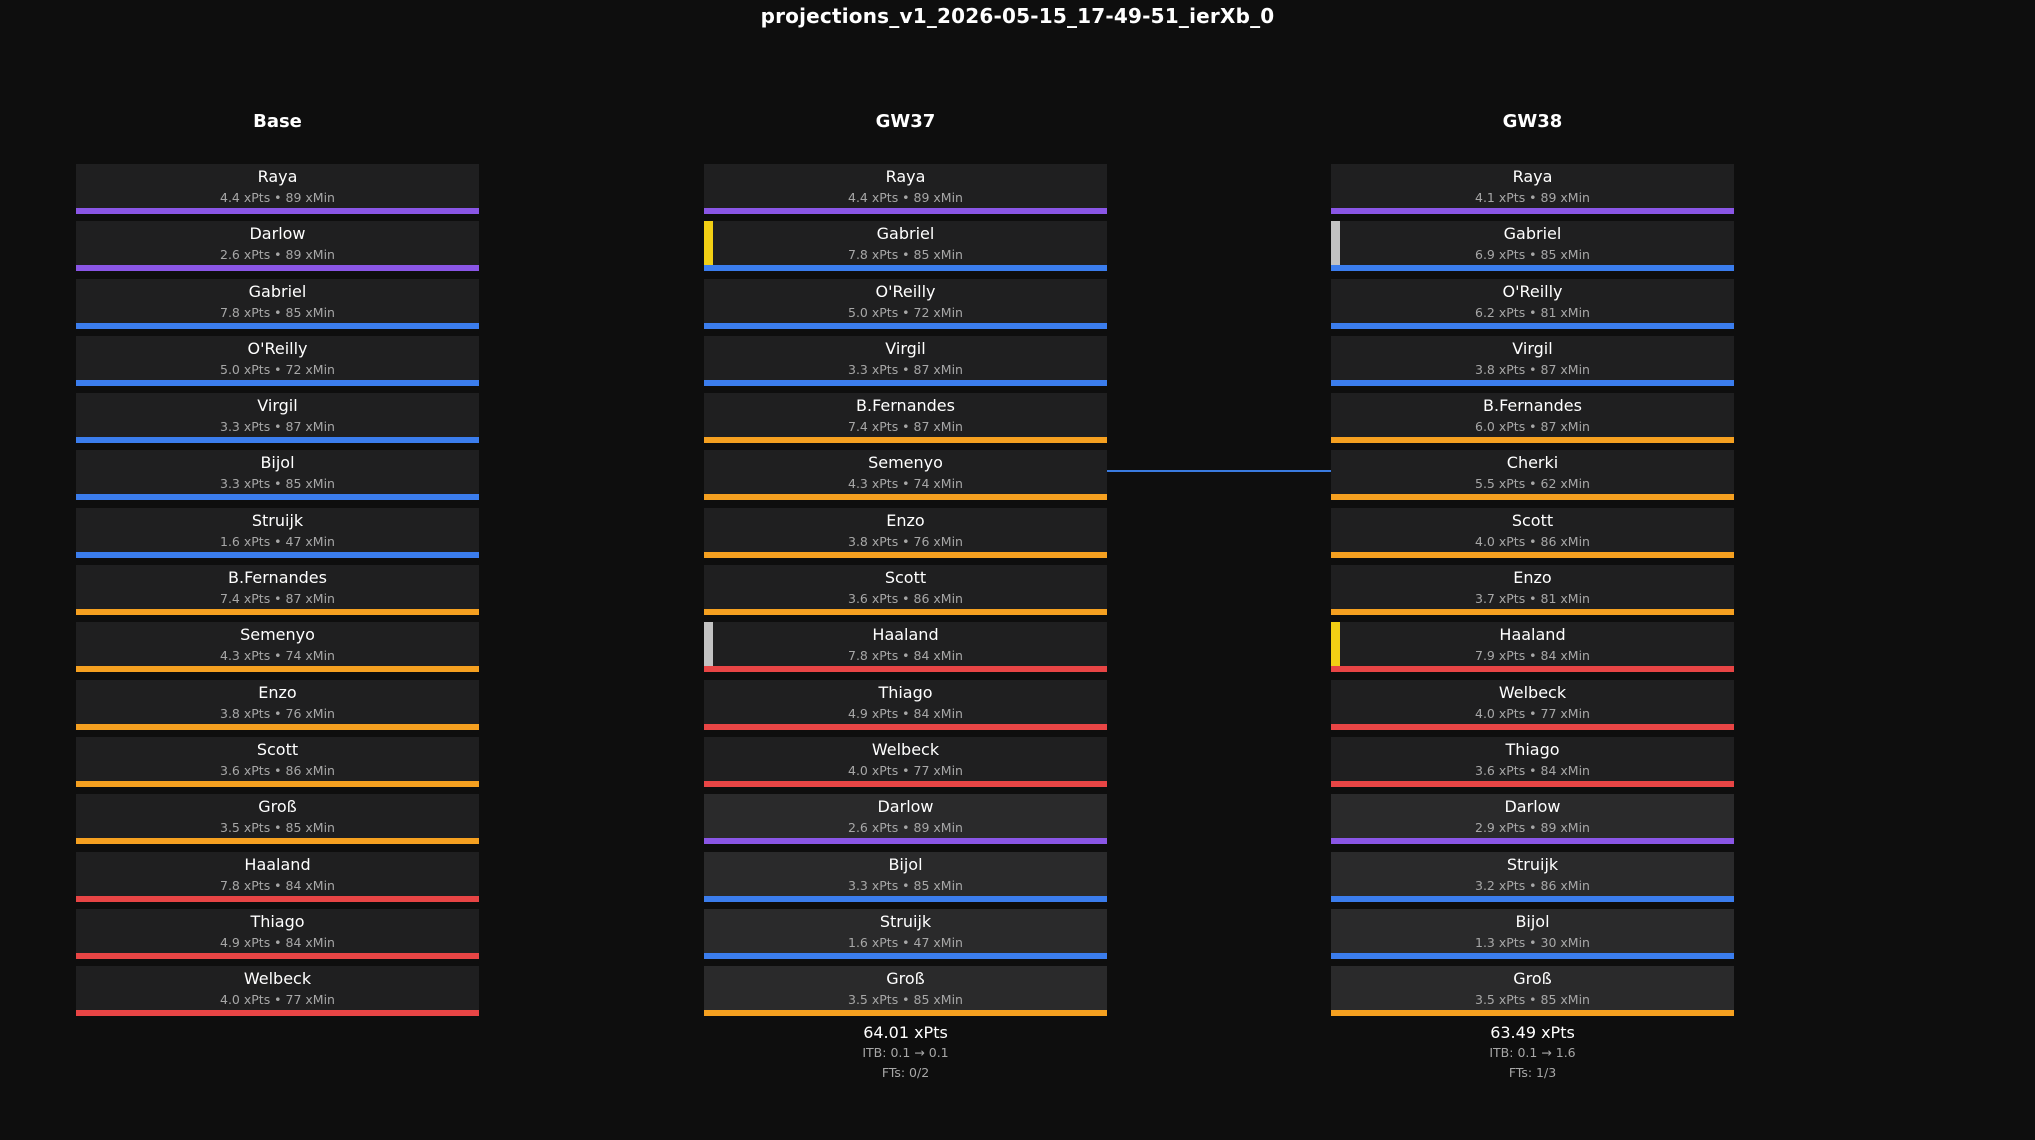  I want to click on captain-marker, so click(708, 243).